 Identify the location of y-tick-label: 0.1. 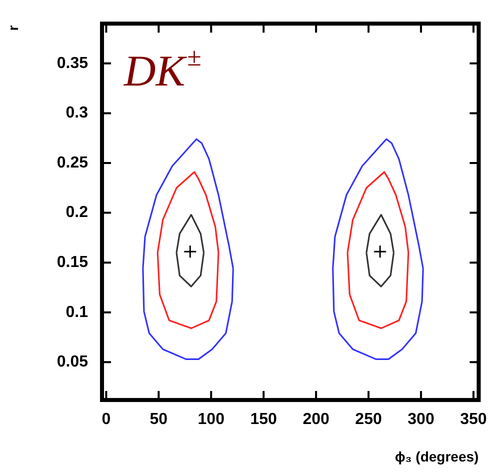
(77, 312).